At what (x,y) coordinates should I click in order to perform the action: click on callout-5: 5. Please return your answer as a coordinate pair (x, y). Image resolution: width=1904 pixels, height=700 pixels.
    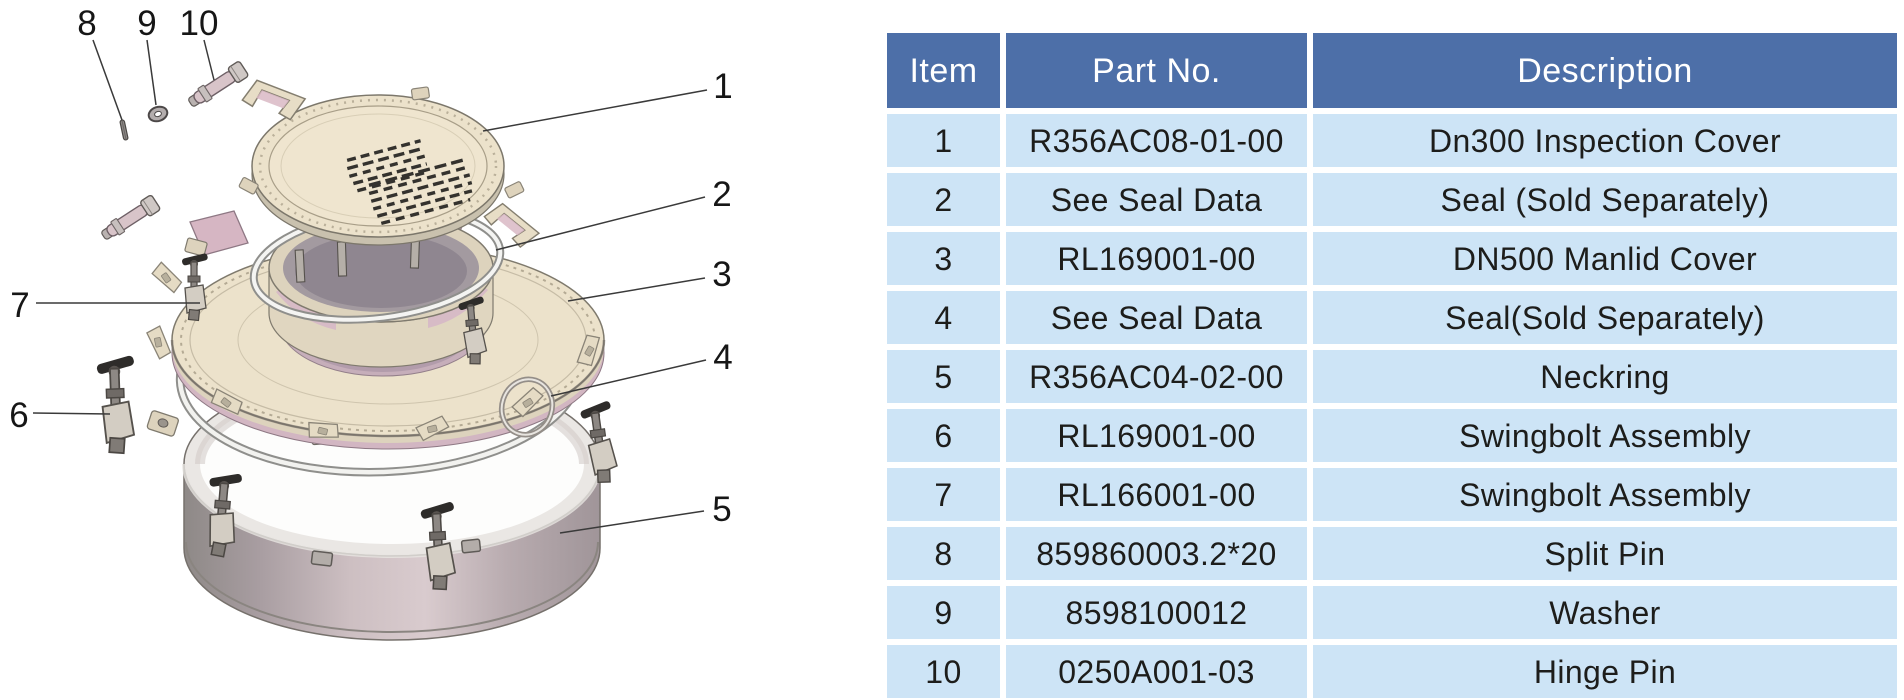
    Looking at the image, I should click on (721, 509).